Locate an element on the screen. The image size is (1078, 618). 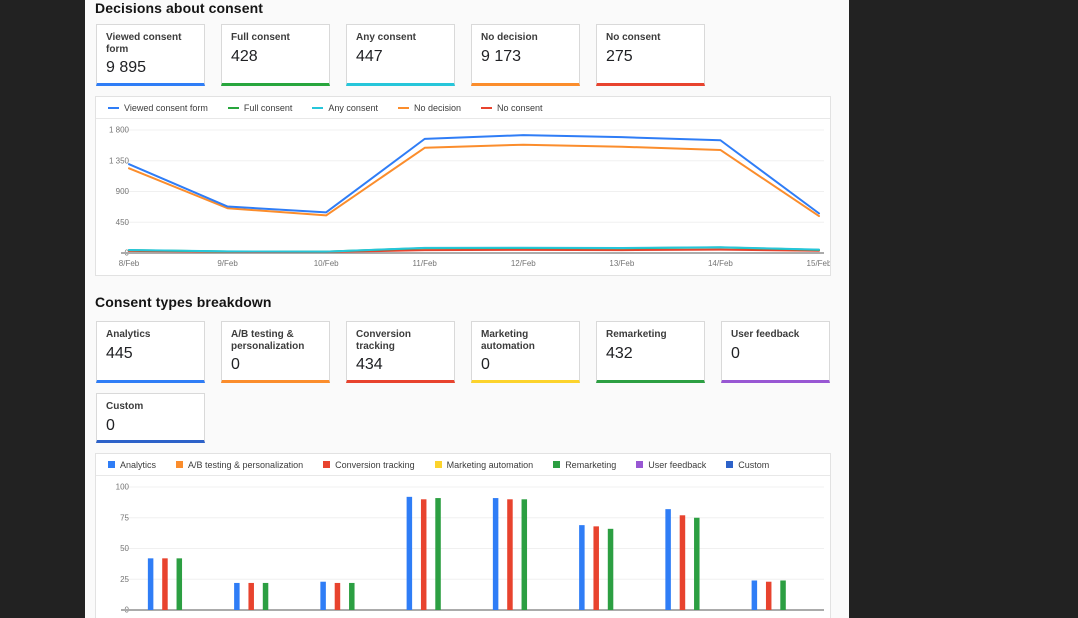
legend-label: User feedback is located at coordinates (677, 464).